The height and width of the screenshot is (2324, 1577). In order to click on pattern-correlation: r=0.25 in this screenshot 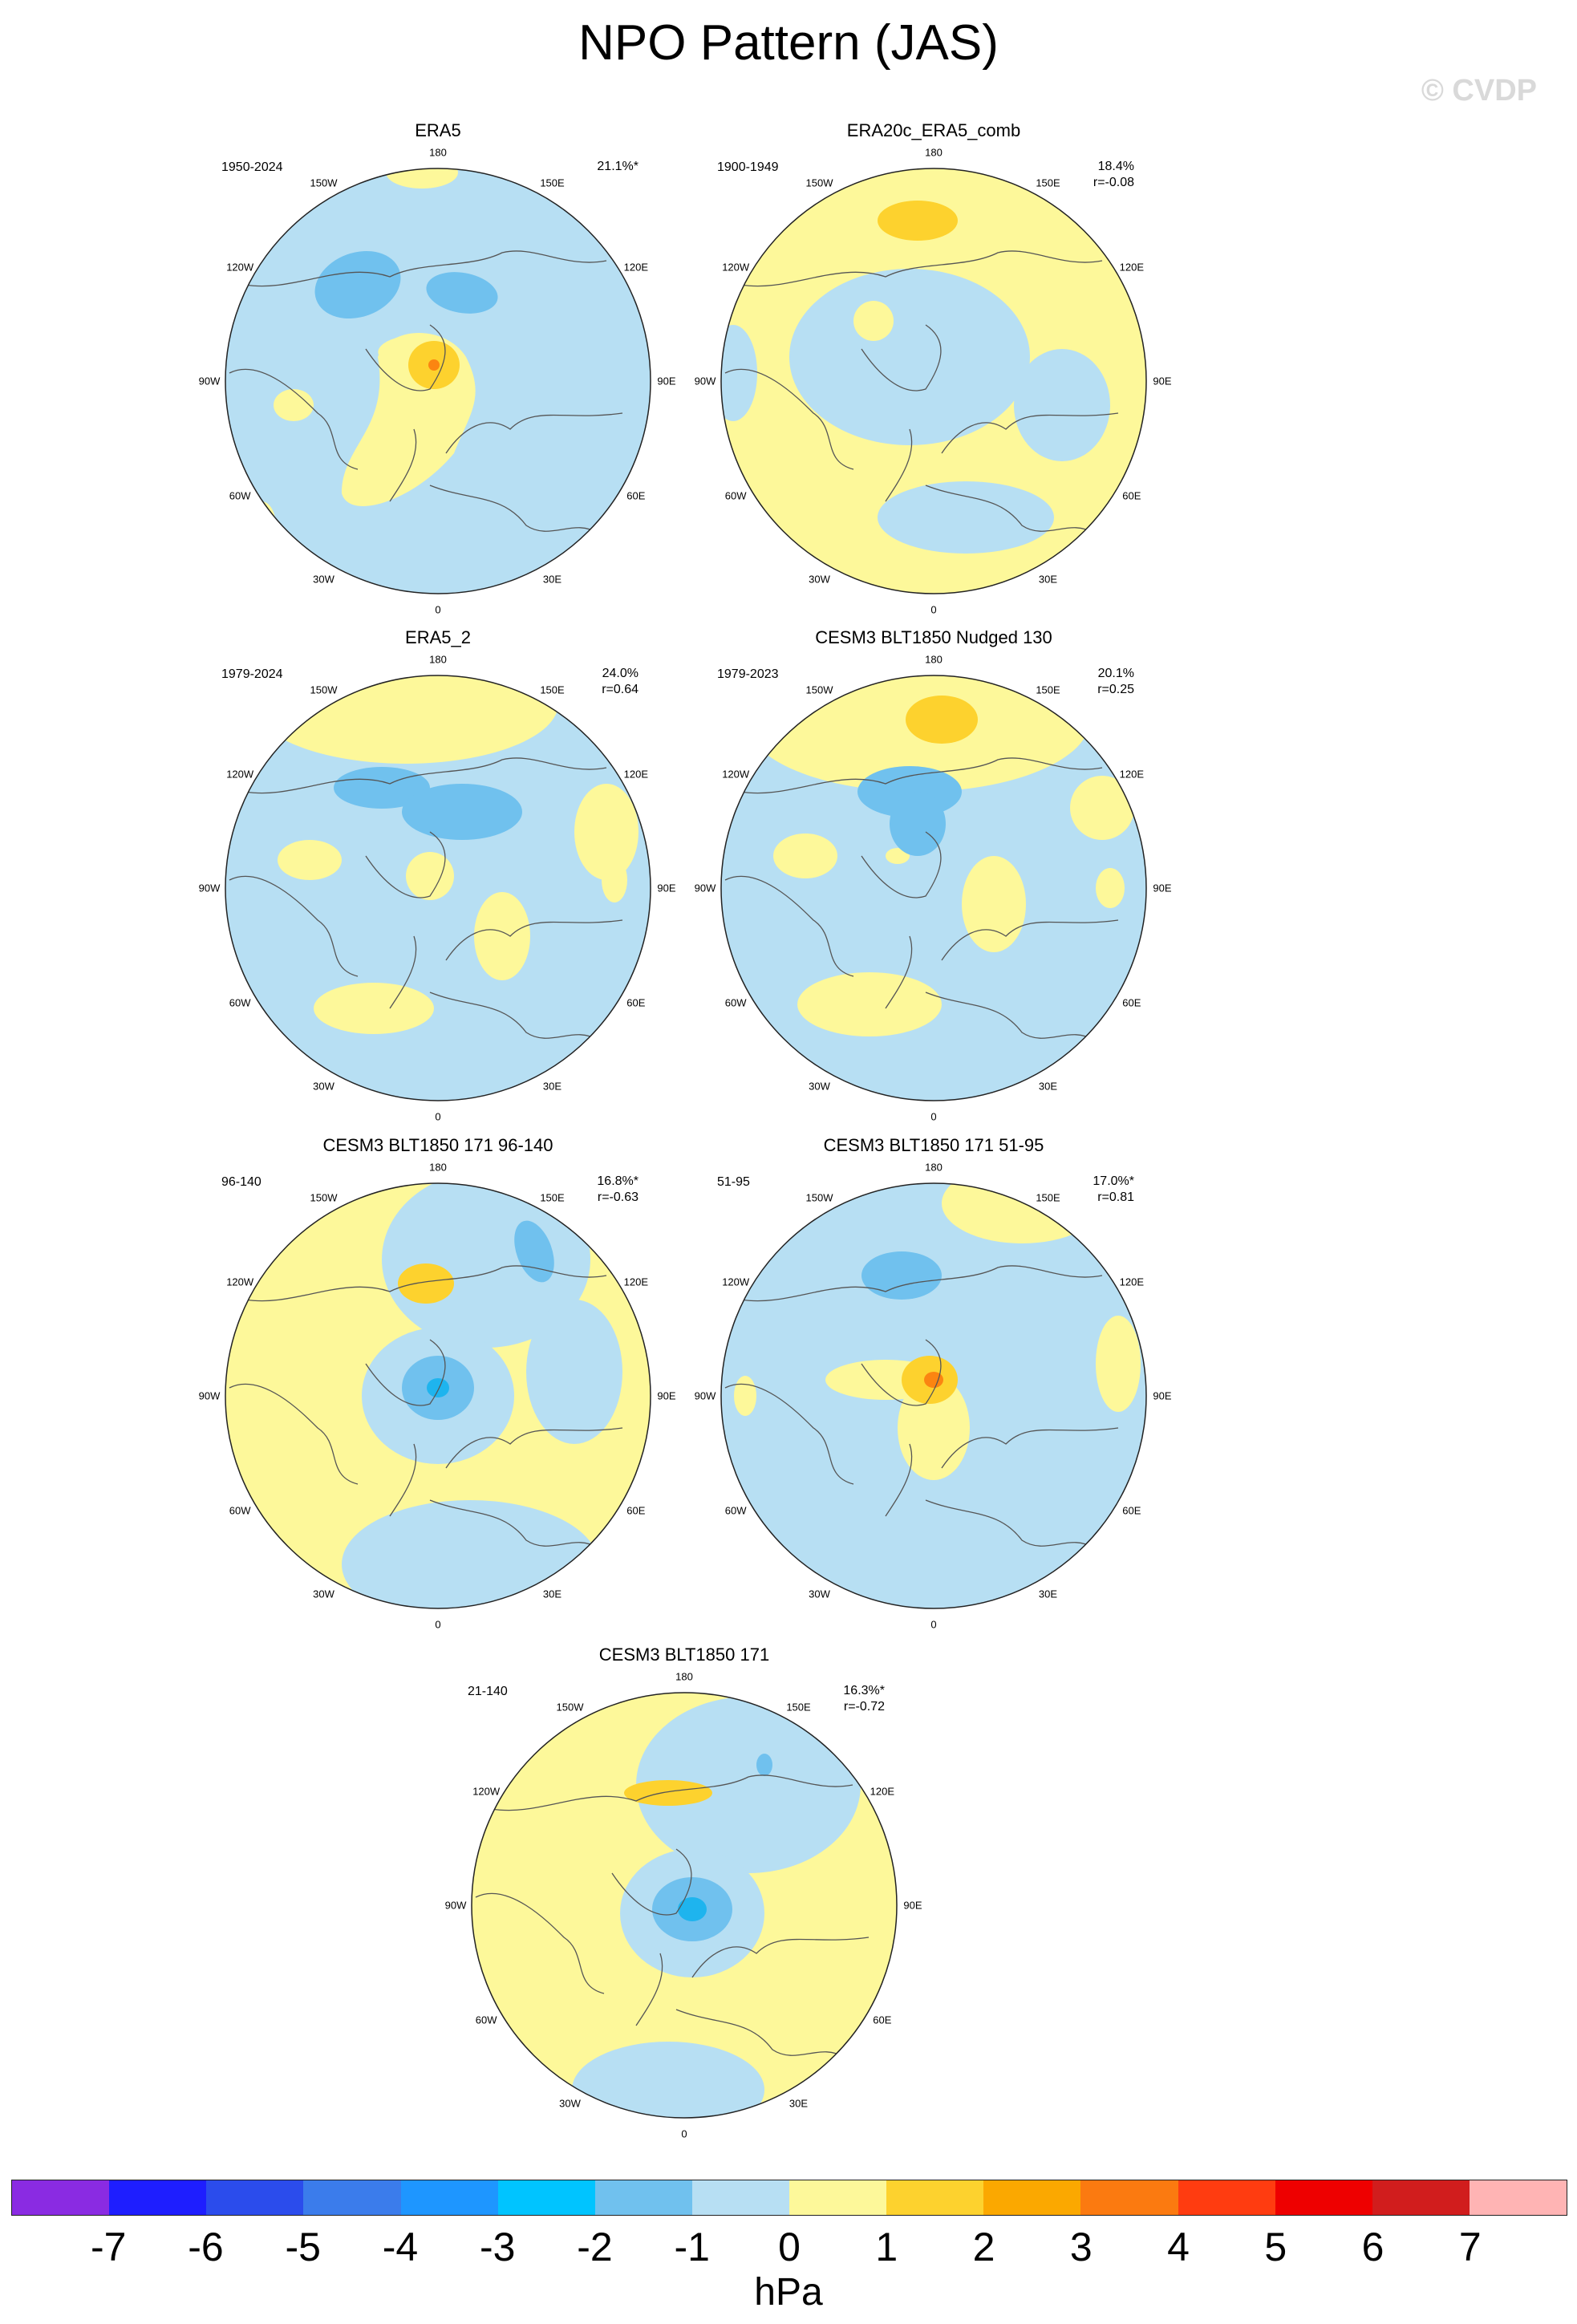, I will do `click(1115, 689)`.